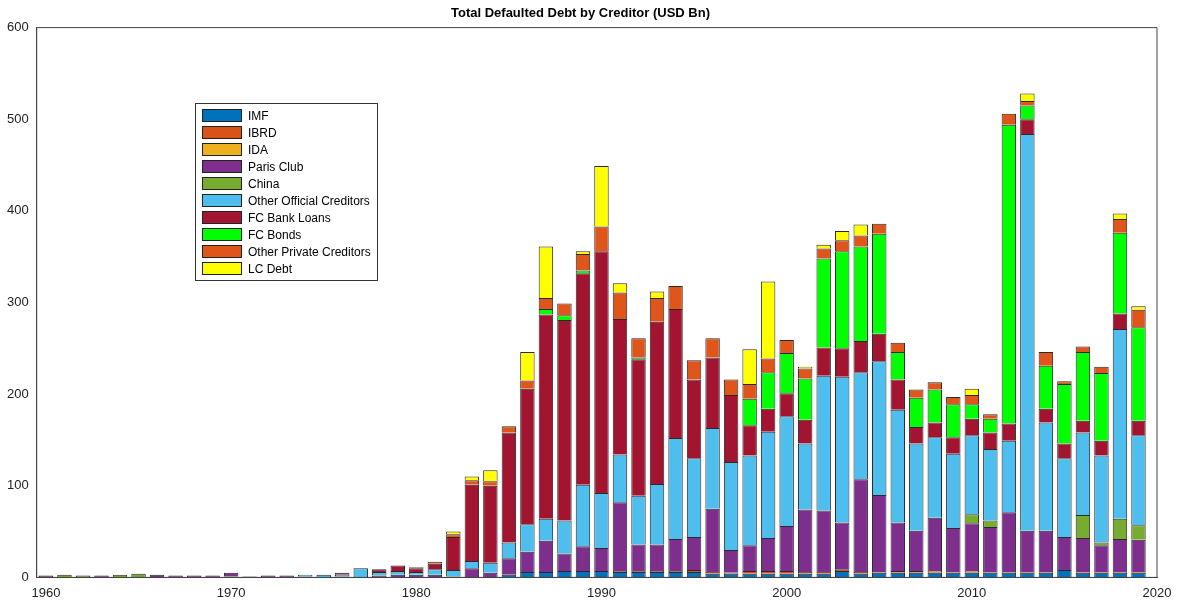  Describe the element at coordinates (231, 592) in the screenshot. I see `x-tick-label: 1970` at that location.